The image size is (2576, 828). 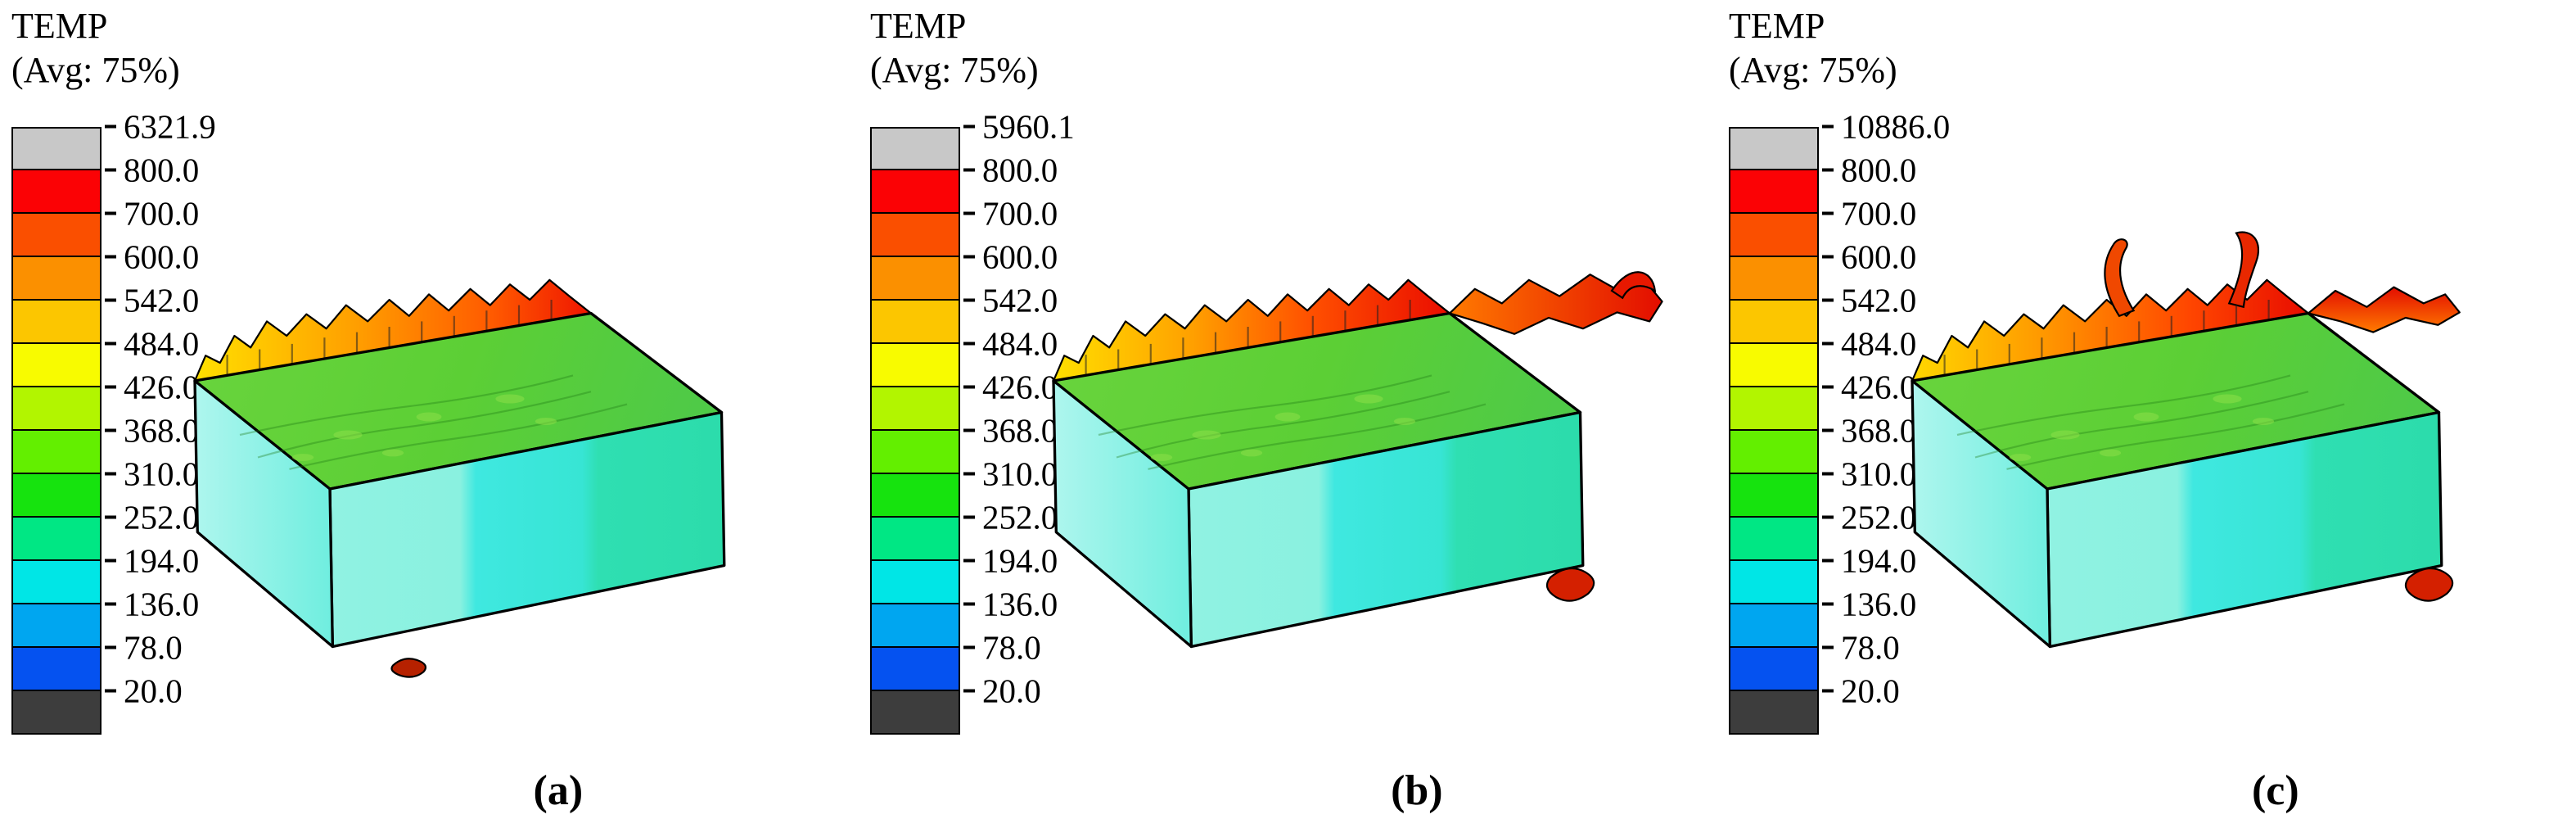 I want to click on surface-speckle, so click(x=424, y=428).